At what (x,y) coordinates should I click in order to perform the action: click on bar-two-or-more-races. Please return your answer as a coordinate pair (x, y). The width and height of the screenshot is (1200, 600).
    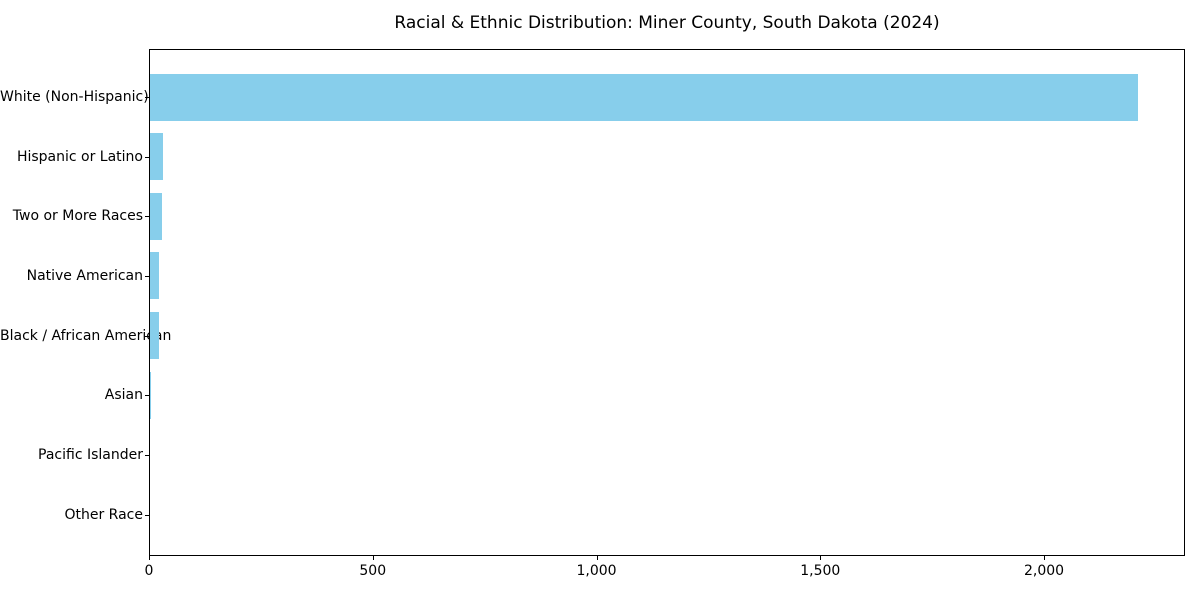
    Looking at the image, I should click on (156, 216).